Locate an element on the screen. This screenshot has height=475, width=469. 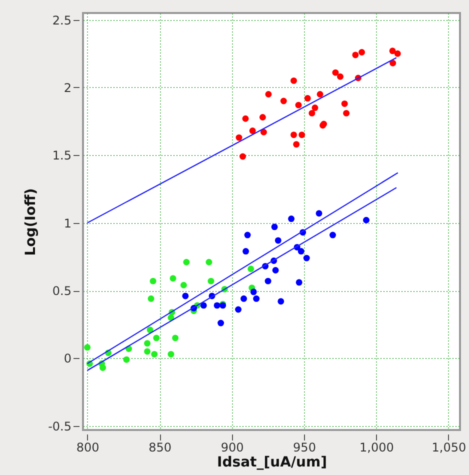
y-tick-label: 2 is located at coordinates (68, 87).